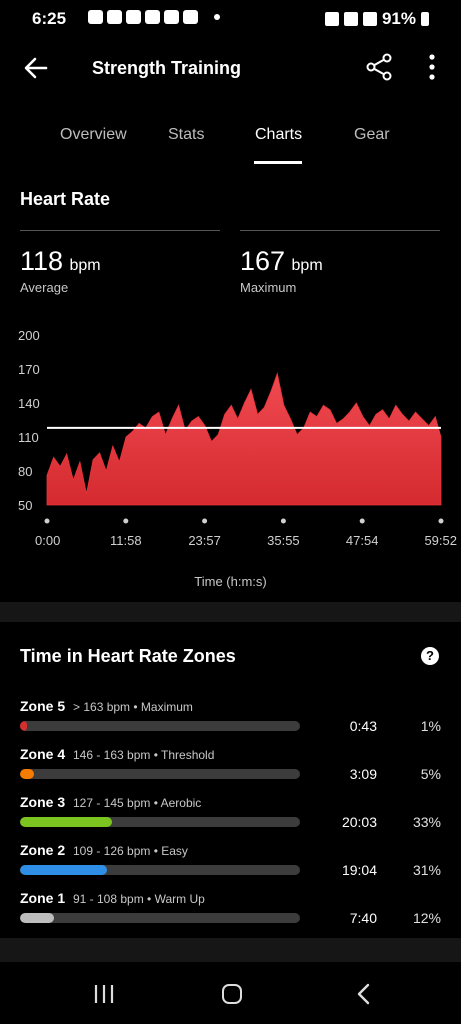  What do you see at coordinates (25, 505) in the screenshot?
I see `y-tick-label: 50` at bounding box center [25, 505].